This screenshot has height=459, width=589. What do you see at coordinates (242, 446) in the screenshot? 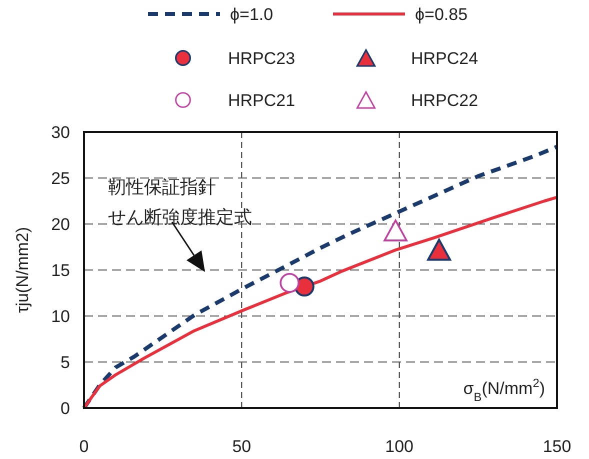
I see `x-tick-label: 50` at bounding box center [242, 446].